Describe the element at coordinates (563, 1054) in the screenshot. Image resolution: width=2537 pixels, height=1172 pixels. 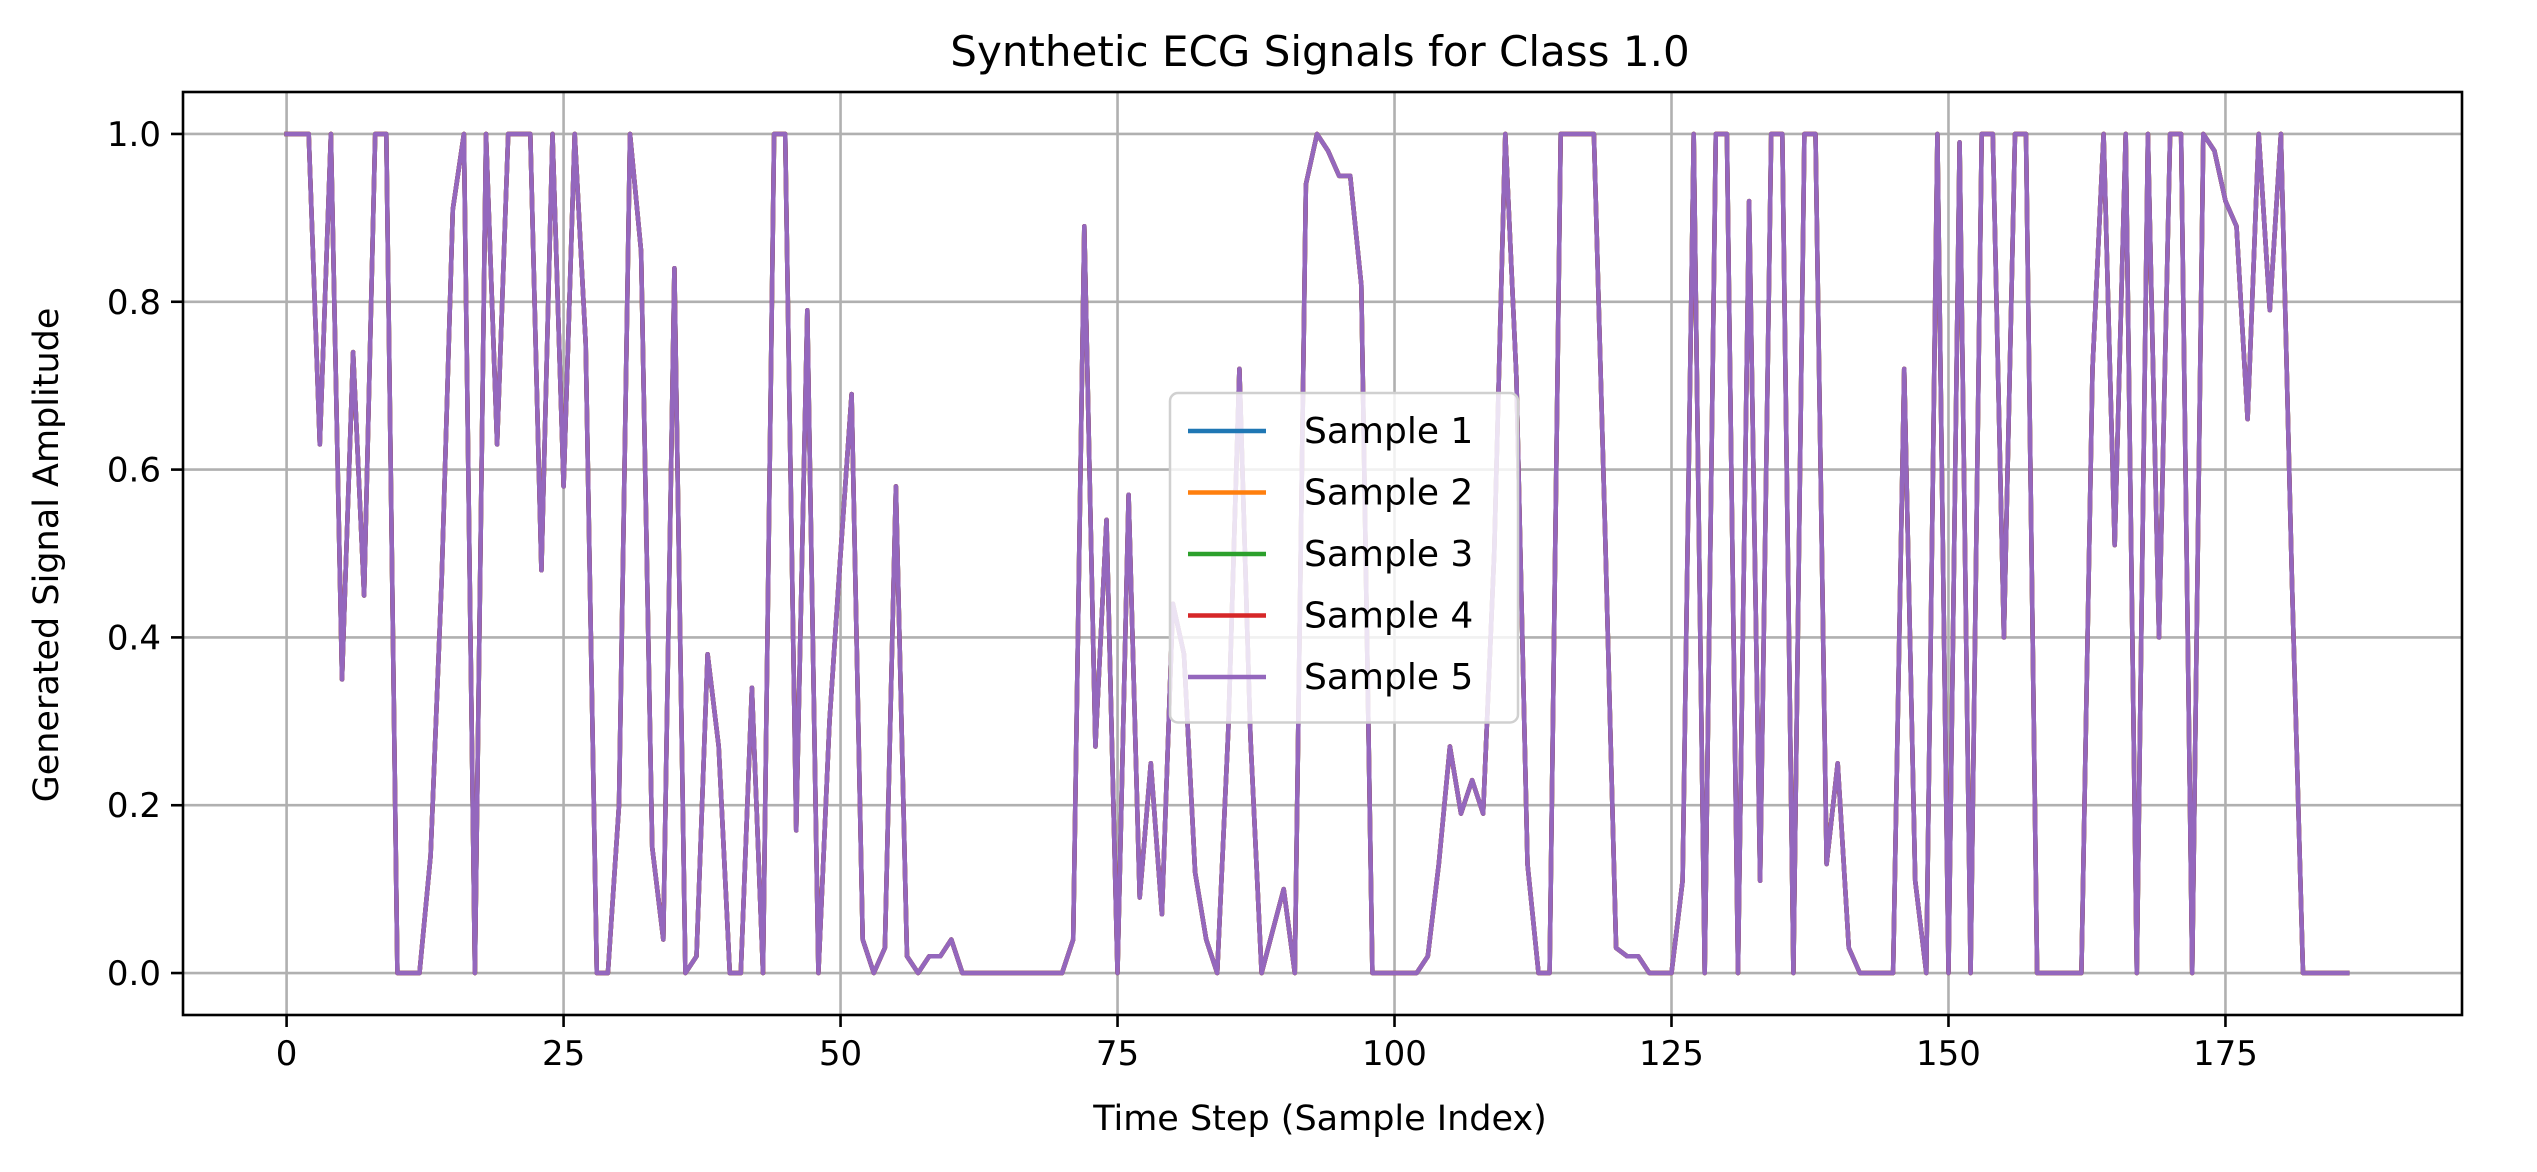
I see `x-tick-label: 25` at that location.